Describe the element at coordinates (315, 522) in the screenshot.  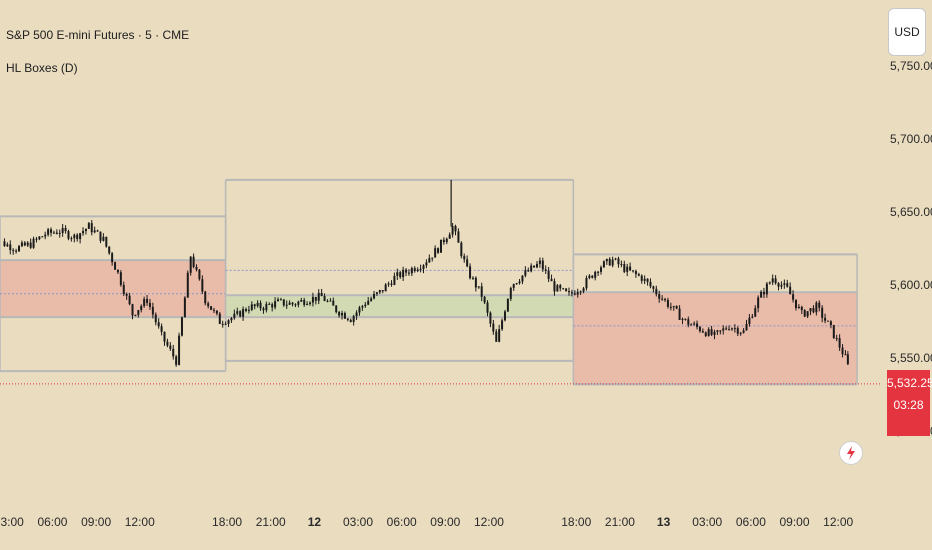
I see `x-tick-label: 12` at that location.